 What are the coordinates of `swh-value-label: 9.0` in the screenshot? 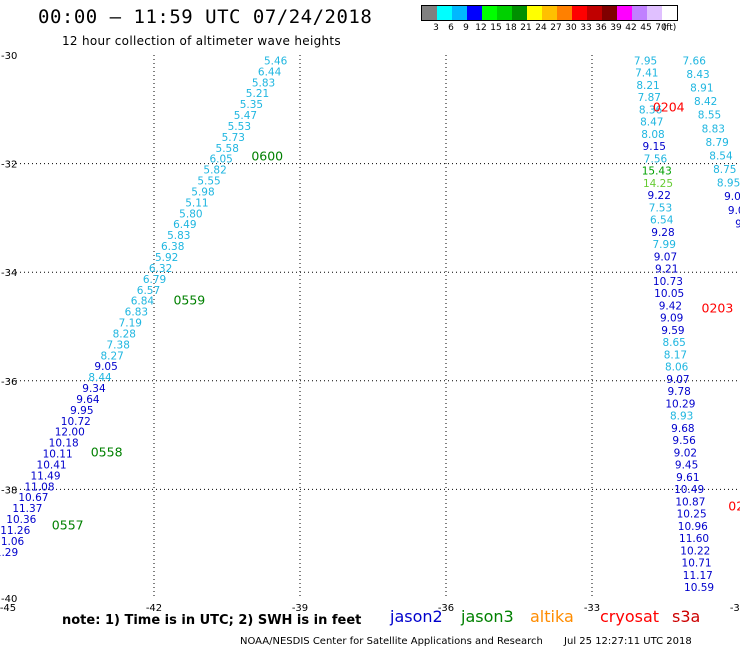 It's located at (732, 197).